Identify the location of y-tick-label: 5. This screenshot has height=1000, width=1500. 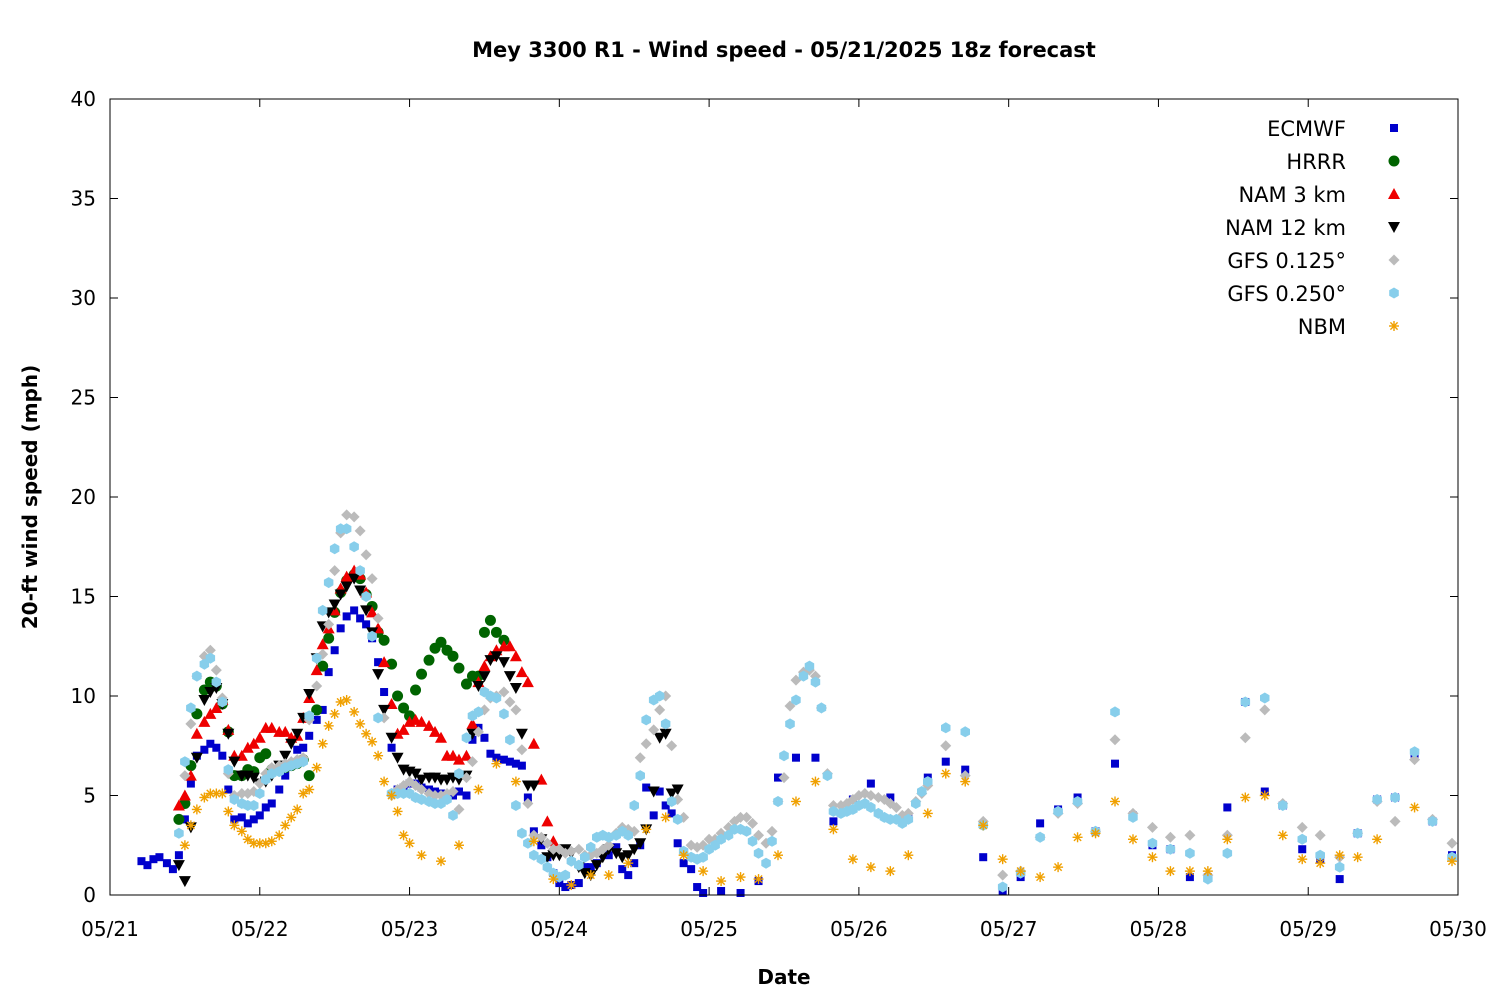
(89, 796).